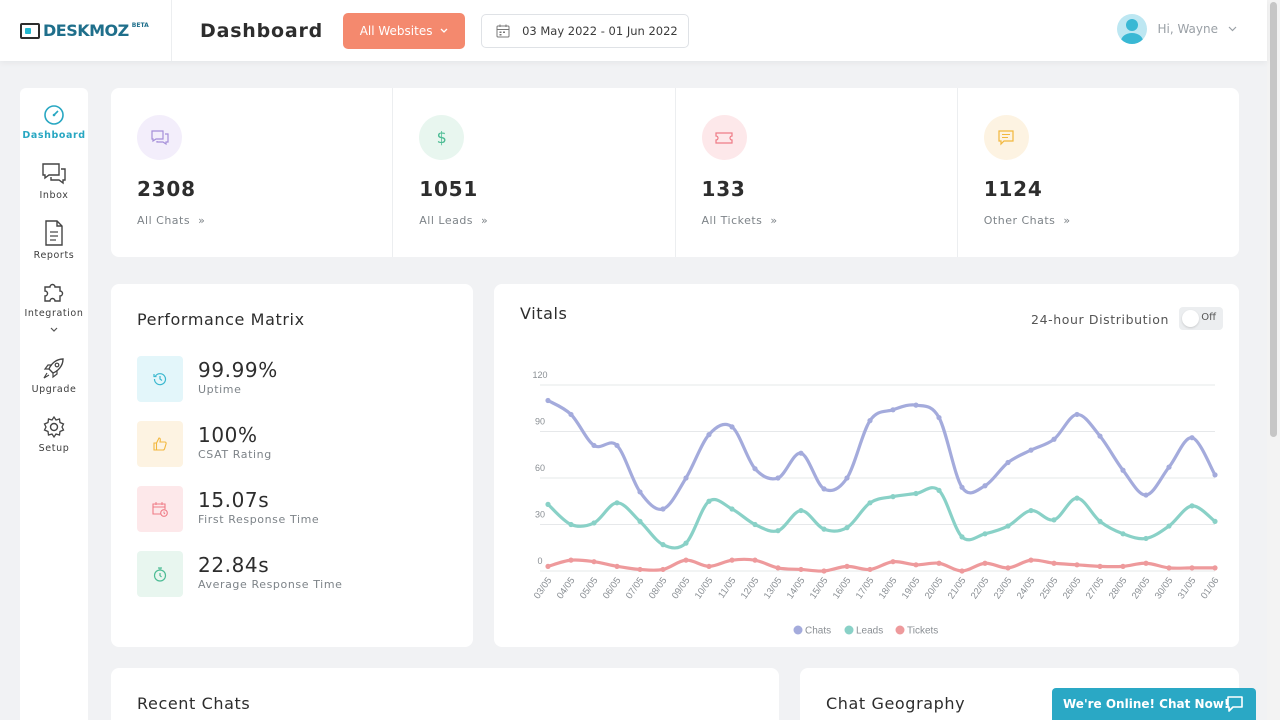 The height and width of the screenshot is (720, 1280). I want to click on sidebar-item-dashboard: Dashboard, so click(54, 121).